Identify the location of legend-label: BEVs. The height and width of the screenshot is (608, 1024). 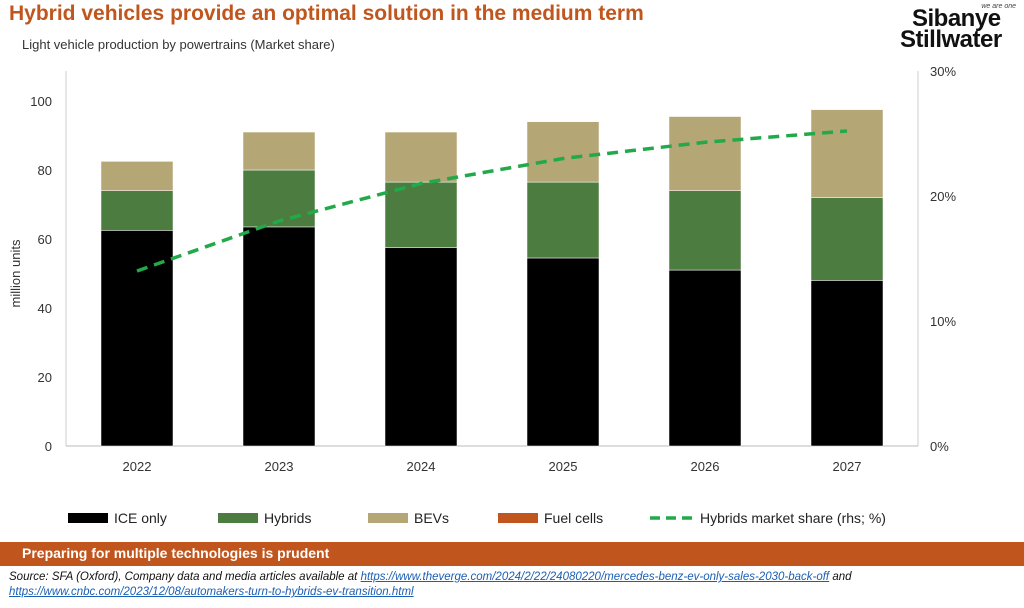
(431, 518).